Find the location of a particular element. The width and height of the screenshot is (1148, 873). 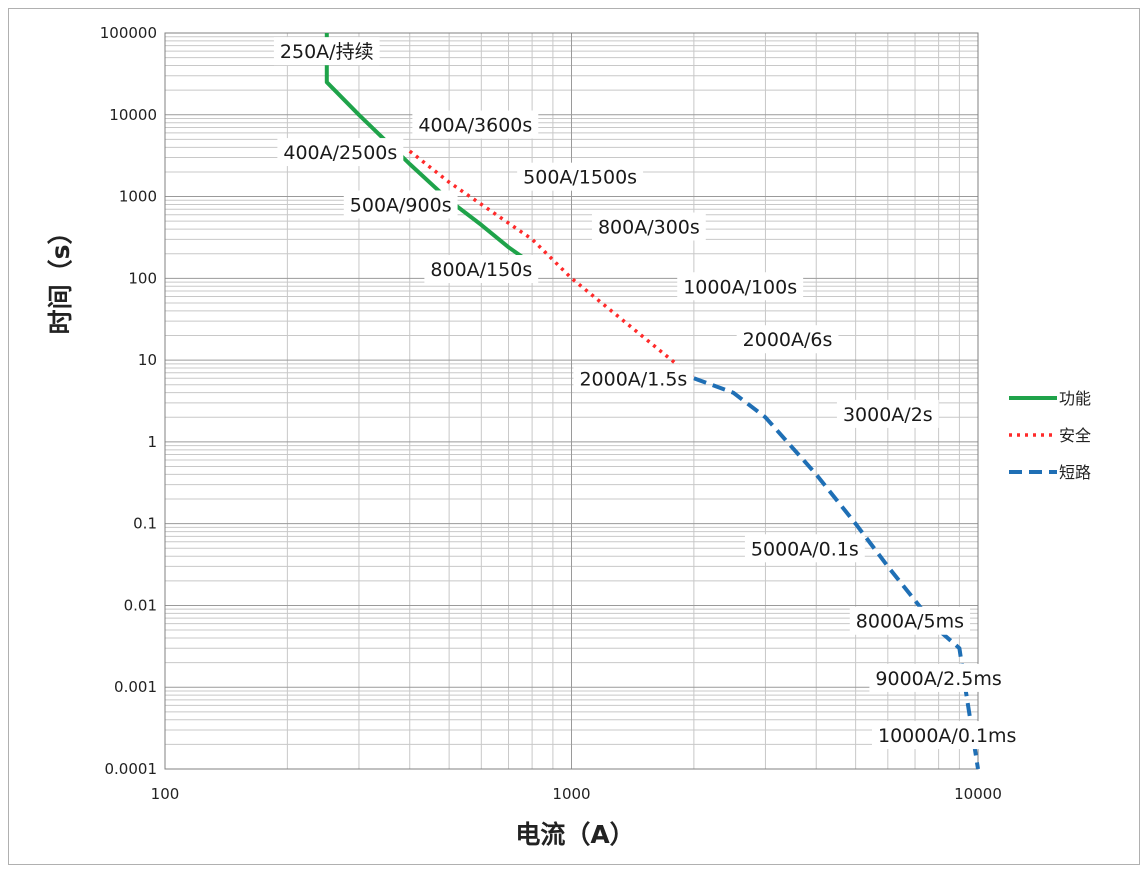

annotation-label: 400A/3600s is located at coordinates (475, 126).